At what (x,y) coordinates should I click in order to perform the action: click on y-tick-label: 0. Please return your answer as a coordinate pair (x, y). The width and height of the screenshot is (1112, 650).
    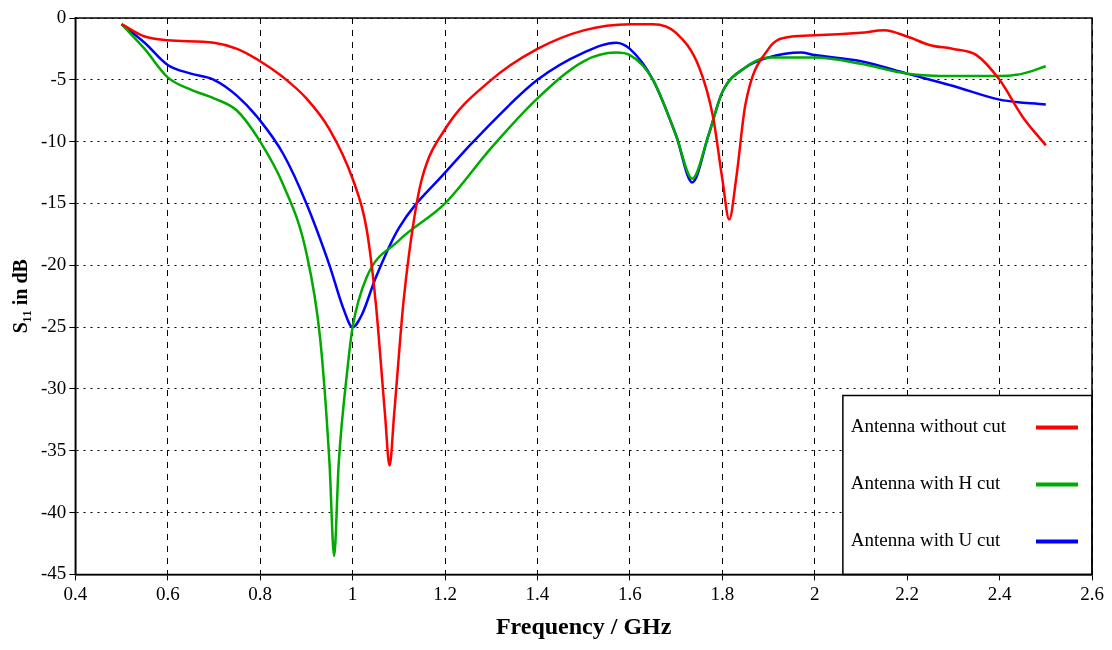
    Looking at the image, I should click on (61, 16).